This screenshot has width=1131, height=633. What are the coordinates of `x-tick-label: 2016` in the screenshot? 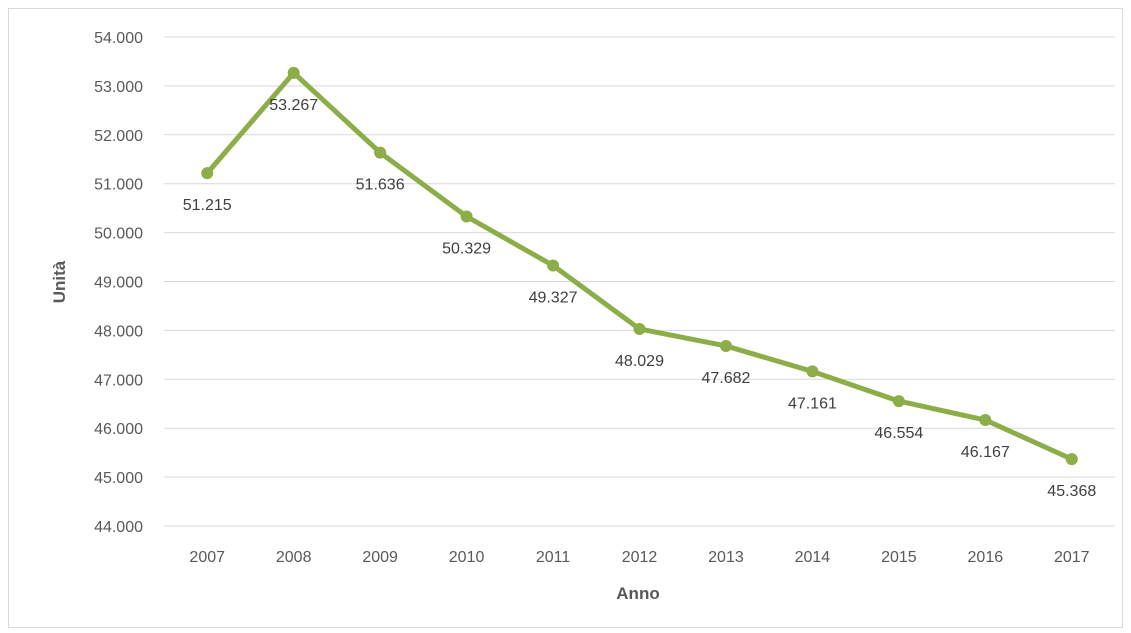 It's located at (986, 557).